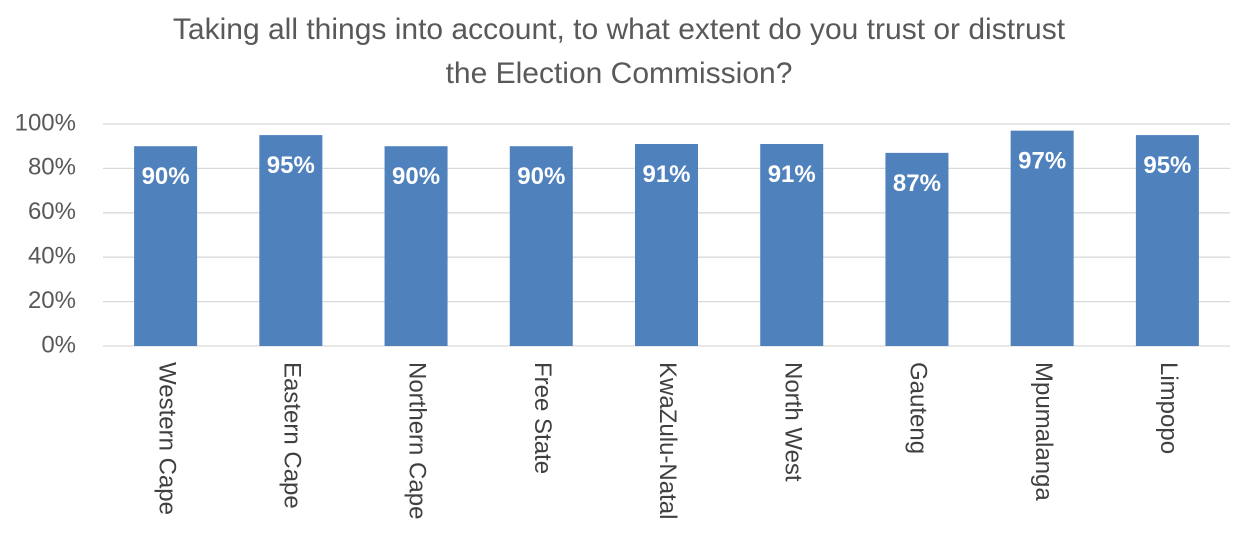  What do you see at coordinates (1043, 431) in the screenshot?
I see `x-tick-label: Mpumalanga` at bounding box center [1043, 431].